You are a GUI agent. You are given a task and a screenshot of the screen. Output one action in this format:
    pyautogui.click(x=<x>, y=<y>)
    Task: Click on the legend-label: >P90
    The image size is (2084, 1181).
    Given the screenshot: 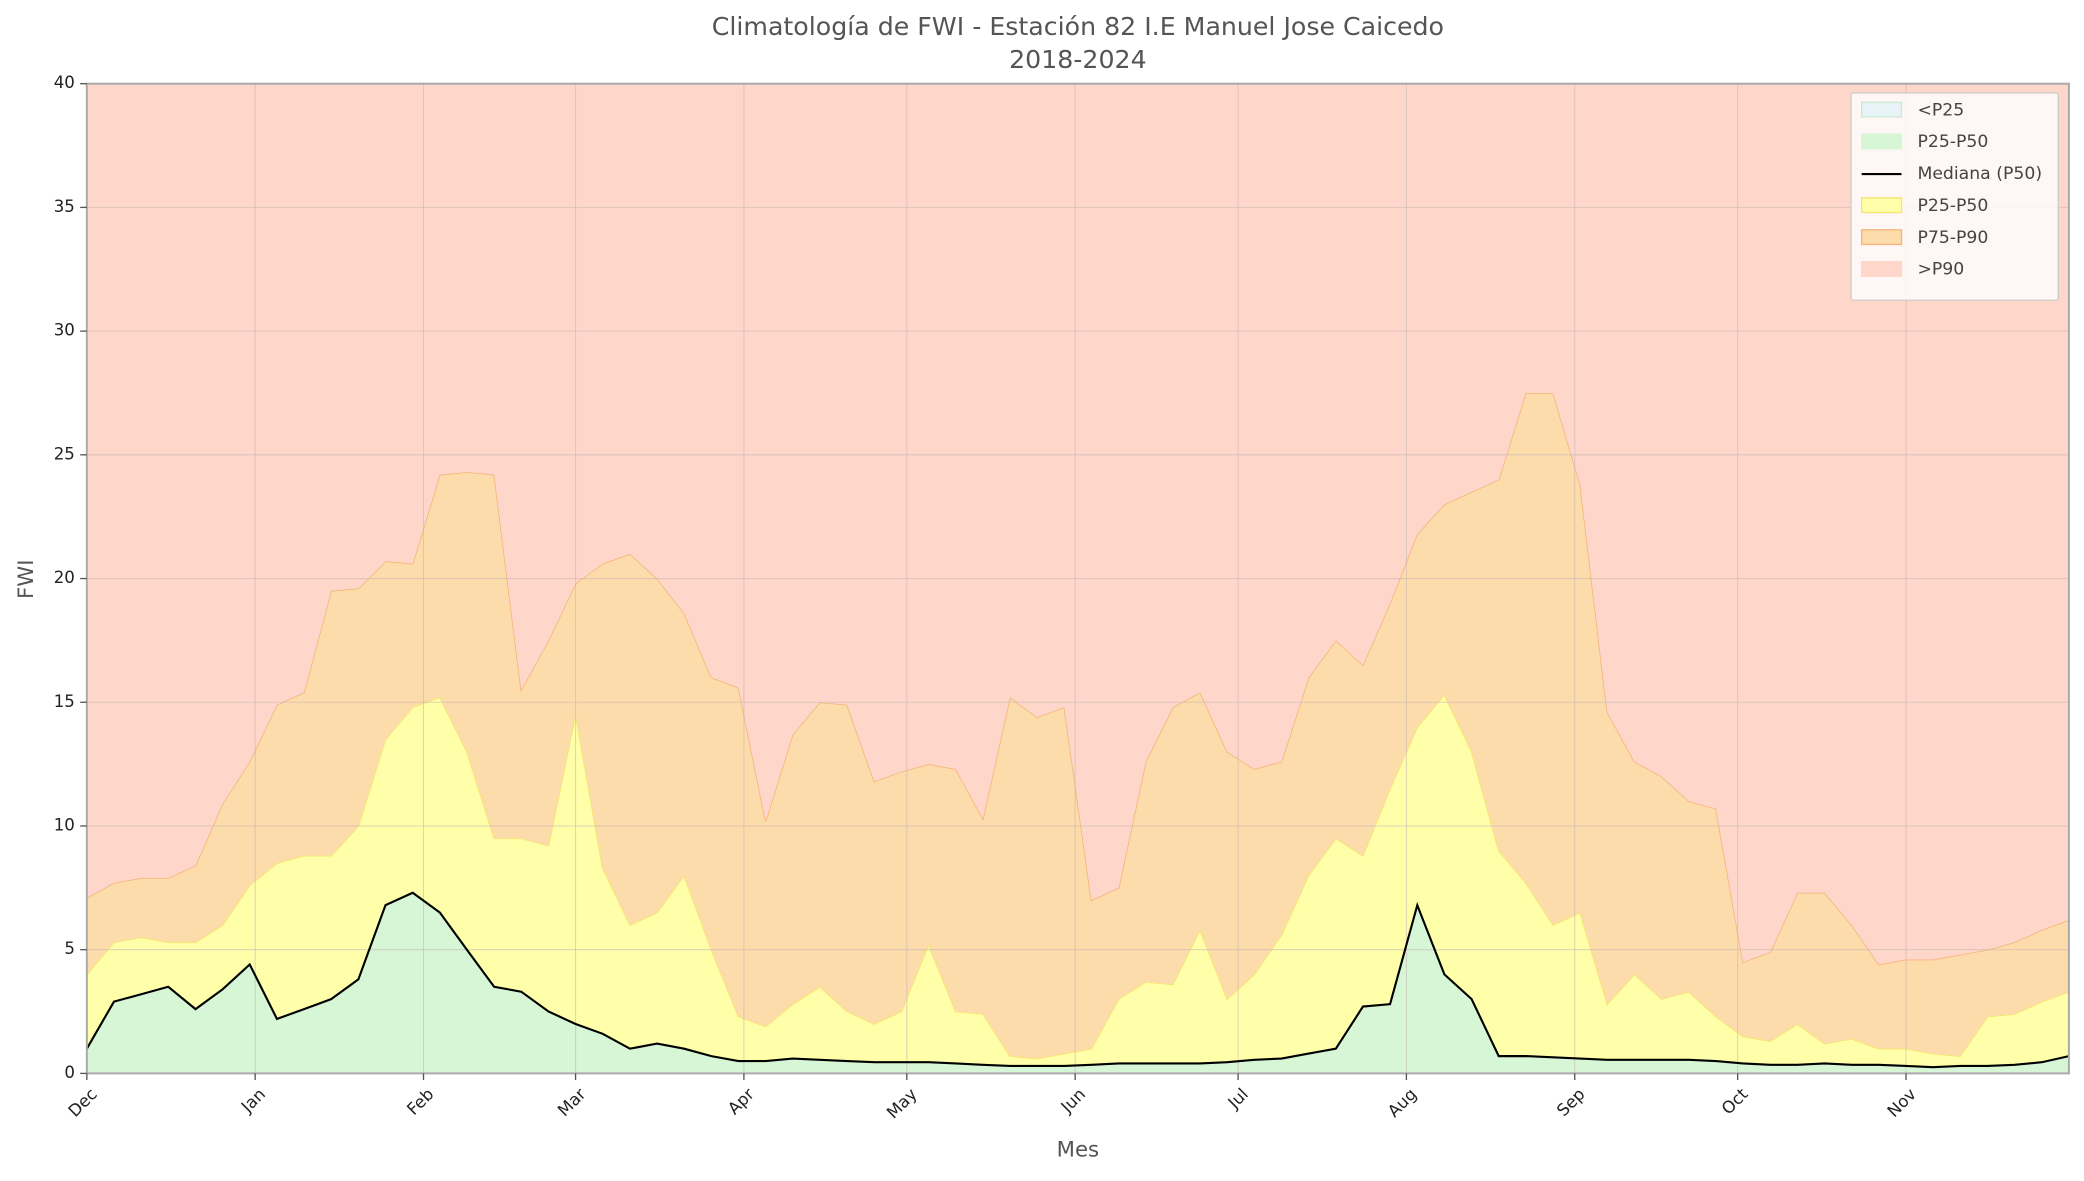 What is the action you would take?
    pyautogui.click(x=1940, y=270)
    